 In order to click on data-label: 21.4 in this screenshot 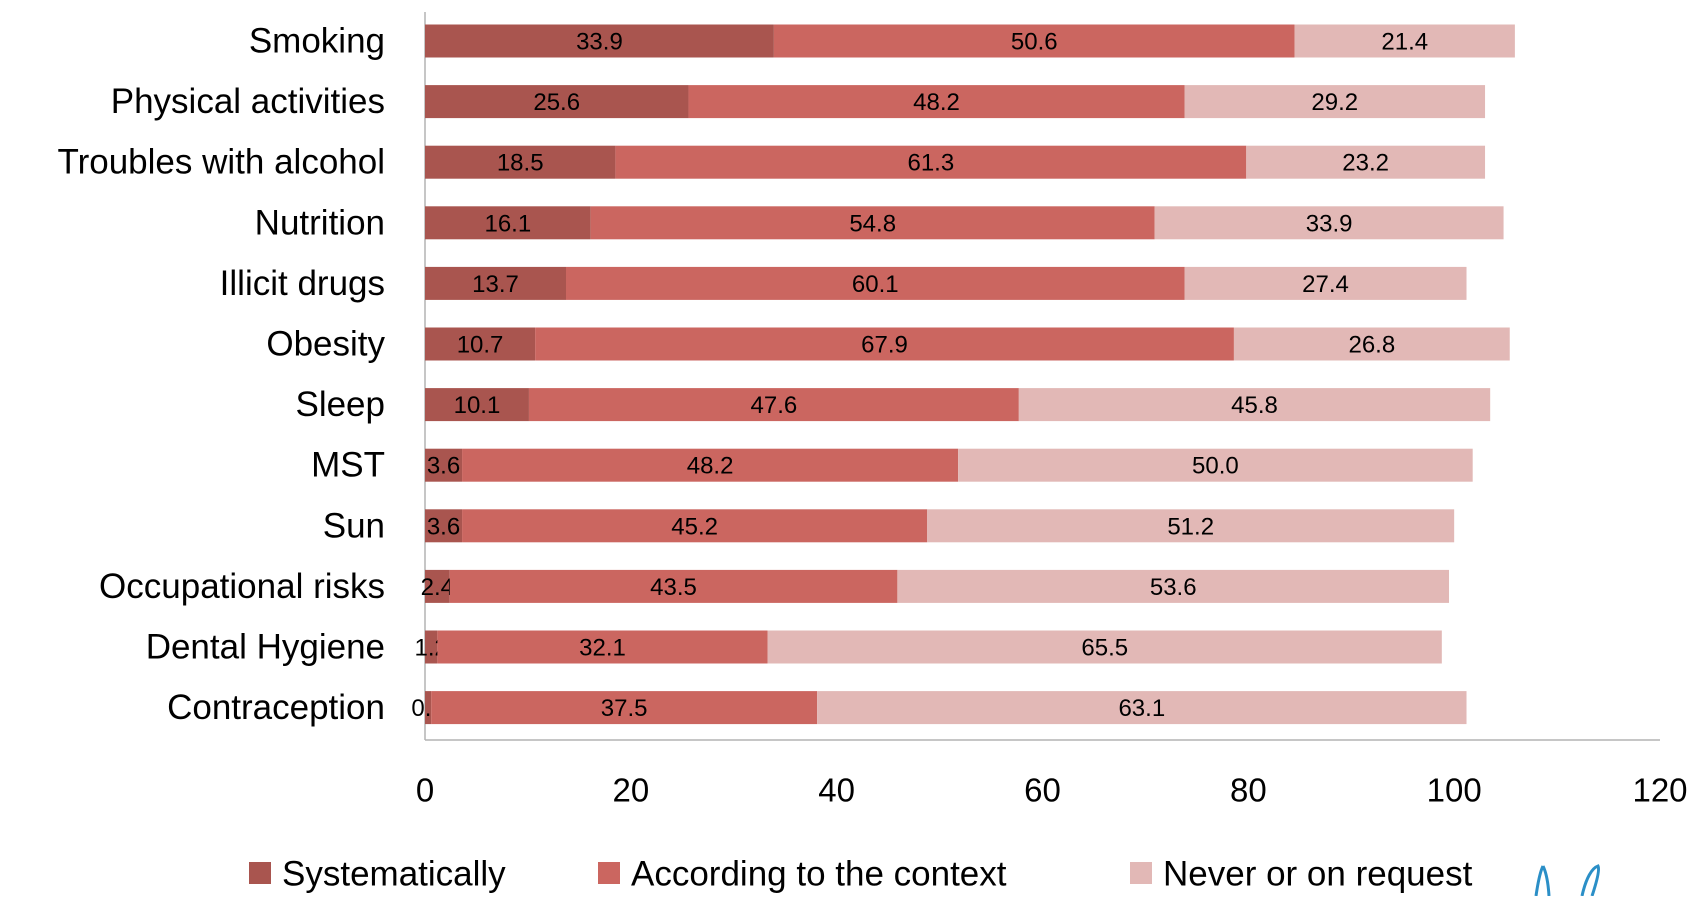, I will do `click(1404, 42)`.